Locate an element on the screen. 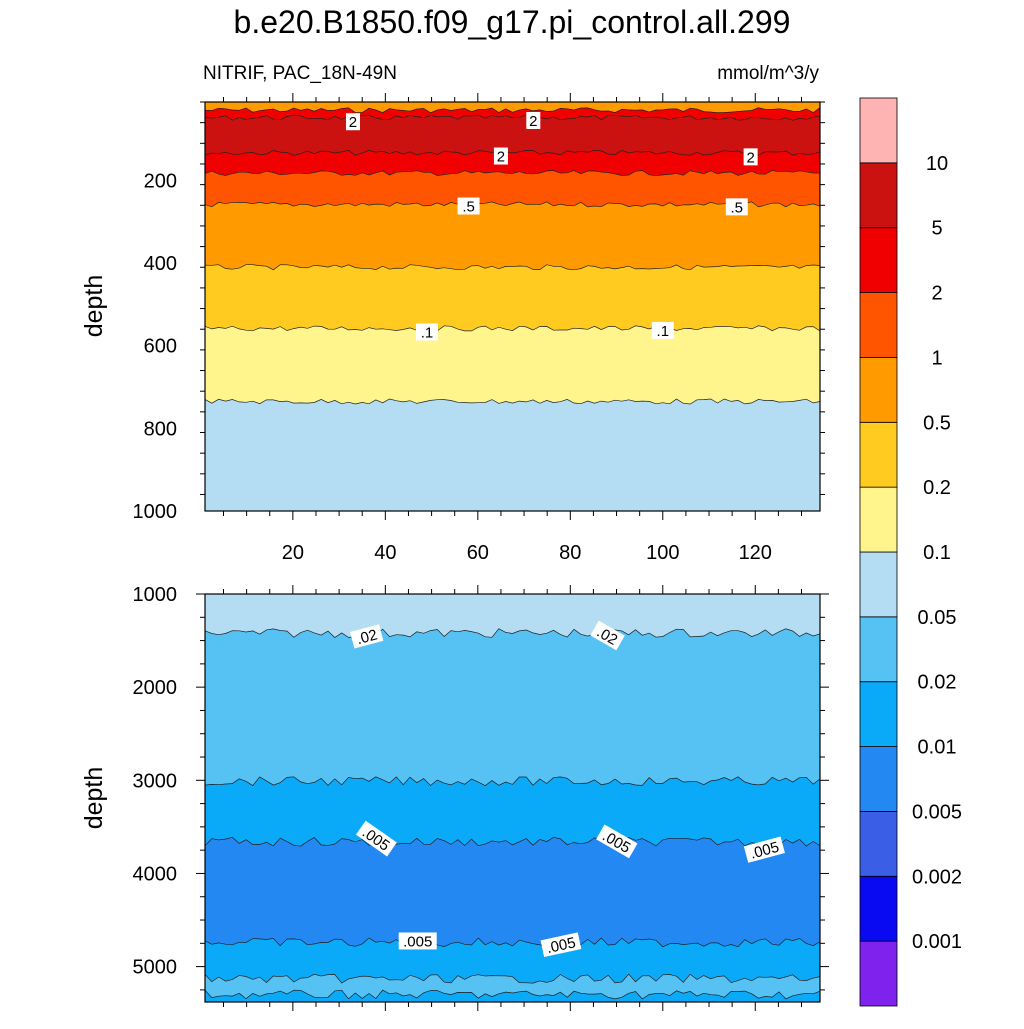  x-tick-label: 120 is located at coordinates (755, 553).